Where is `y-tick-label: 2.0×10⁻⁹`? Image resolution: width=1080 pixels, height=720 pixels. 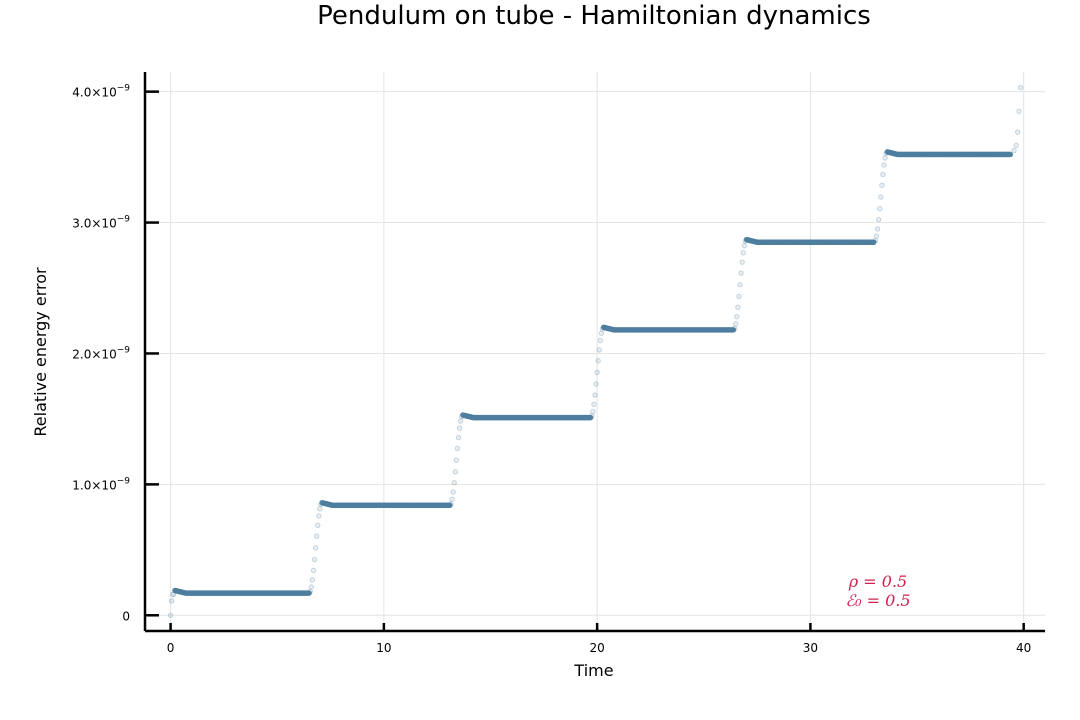
y-tick-label: 2.0×10⁻⁹ is located at coordinates (101, 353).